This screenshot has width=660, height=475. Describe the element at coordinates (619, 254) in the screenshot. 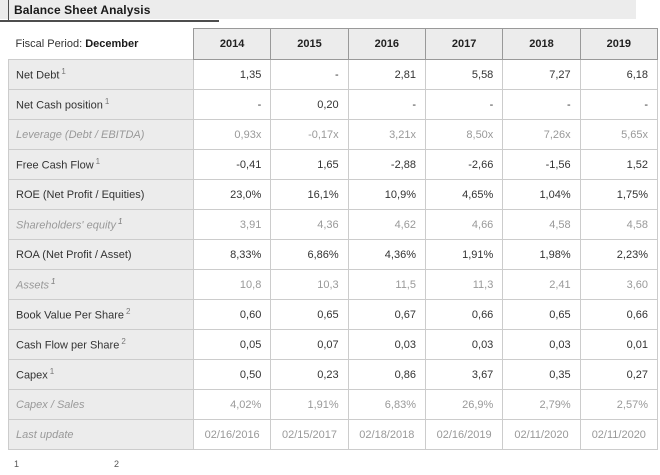

I see `value-cell: 2,23%` at that location.